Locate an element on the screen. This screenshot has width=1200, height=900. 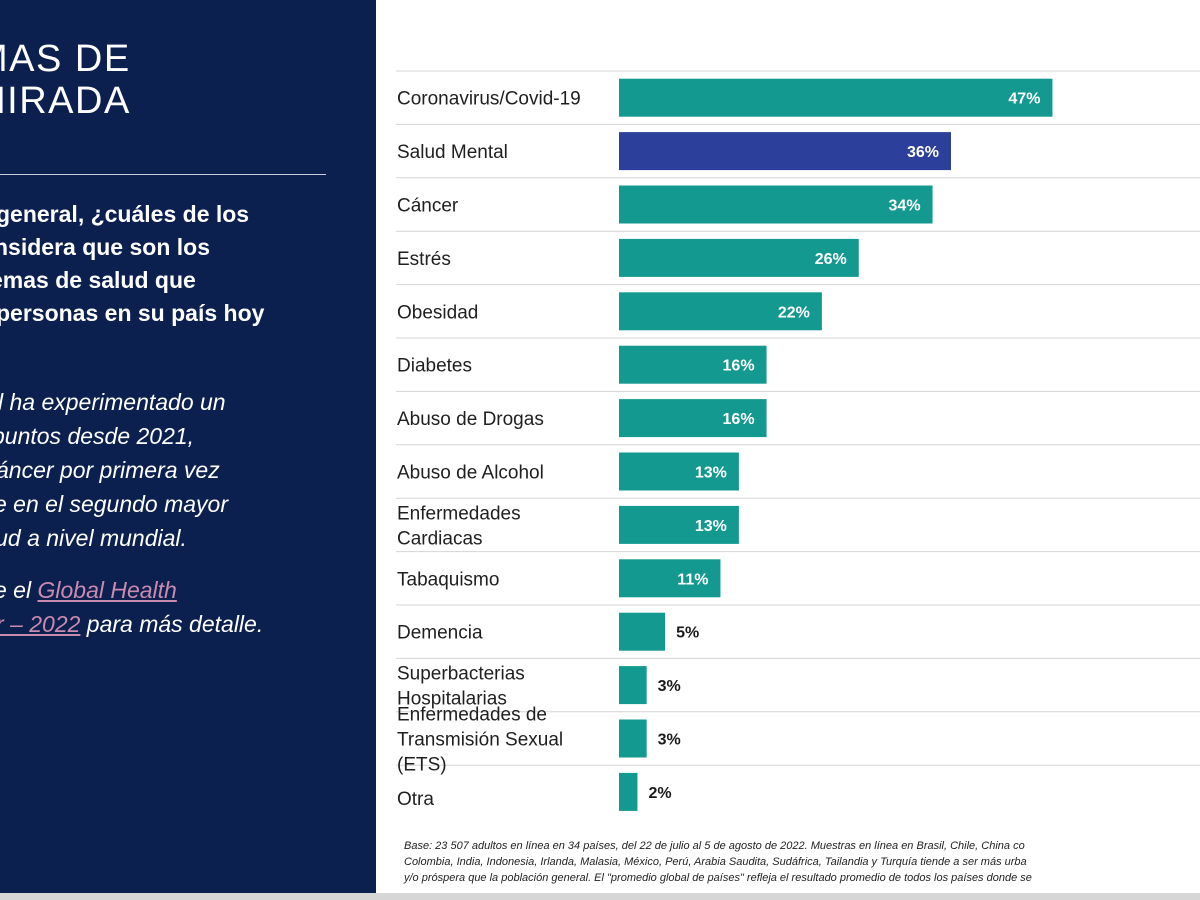
value-label-10: 5% is located at coordinates (687, 633).